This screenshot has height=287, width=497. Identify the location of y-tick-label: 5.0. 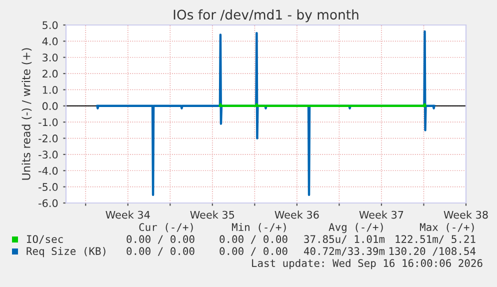
(50, 25).